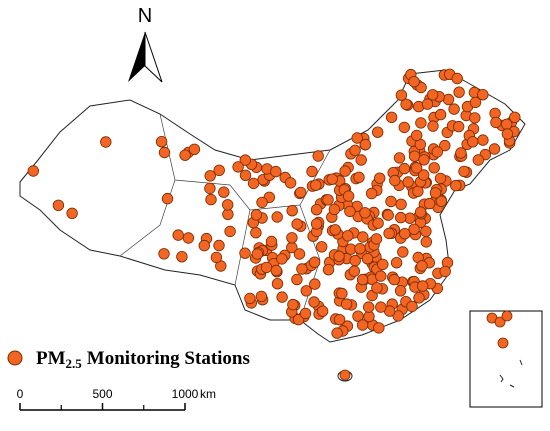  Describe the element at coordinates (185, 394) in the screenshot. I see `scale-label: 1000` at that location.